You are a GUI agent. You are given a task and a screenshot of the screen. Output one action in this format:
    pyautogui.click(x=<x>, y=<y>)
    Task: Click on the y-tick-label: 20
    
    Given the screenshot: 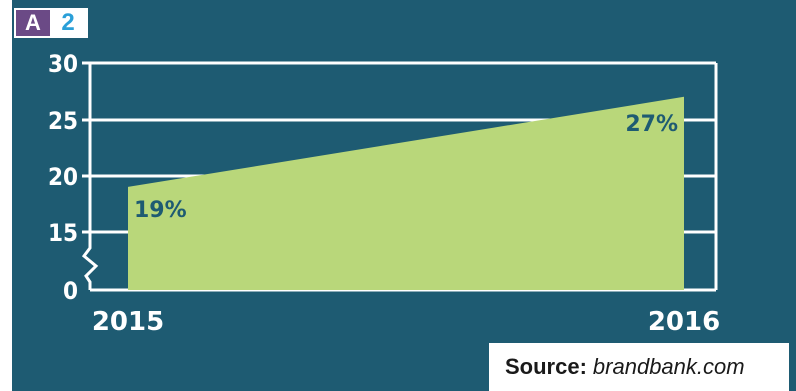 What is the action you would take?
    pyautogui.click(x=63, y=177)
    